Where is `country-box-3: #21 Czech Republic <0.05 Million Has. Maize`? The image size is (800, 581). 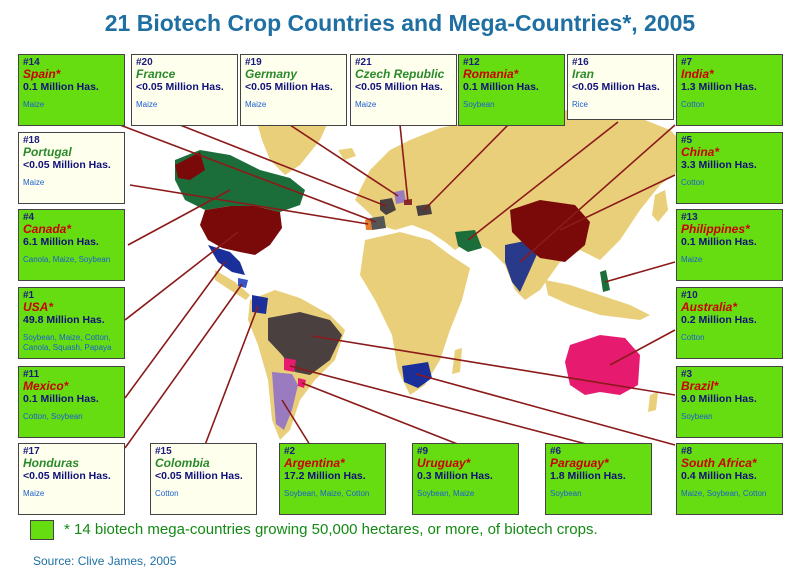
country-box-3: #21 Czech Republic <0.05 Million Has. Maize is located at coordinates (403, 90).